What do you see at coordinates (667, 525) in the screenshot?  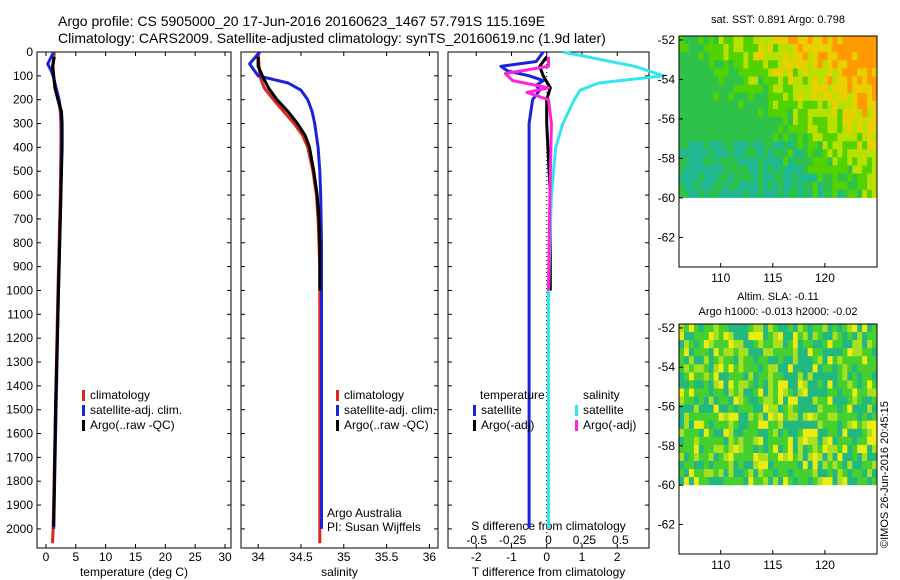 I see `map-y-tick-label: -62` at bounding box center [667, 525].